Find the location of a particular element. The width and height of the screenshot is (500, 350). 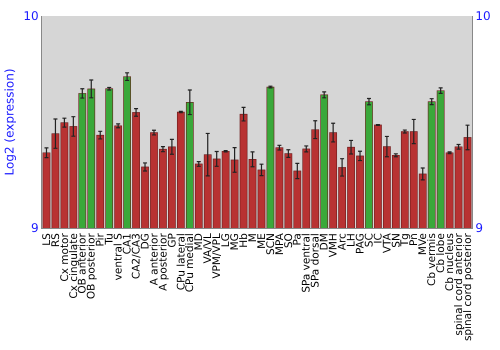

x-tick-label: DG is located at coordinates (145, 241).